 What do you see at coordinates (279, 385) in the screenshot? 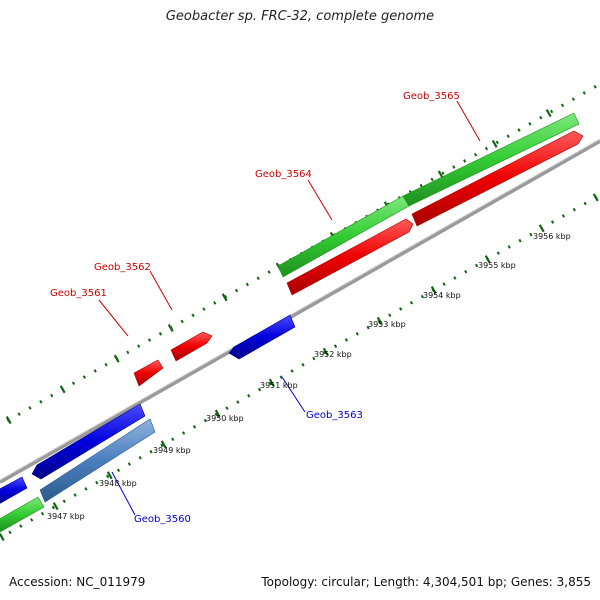
I see `scale-label-3951: 3951 kbp` at bounding box center [279, 385].